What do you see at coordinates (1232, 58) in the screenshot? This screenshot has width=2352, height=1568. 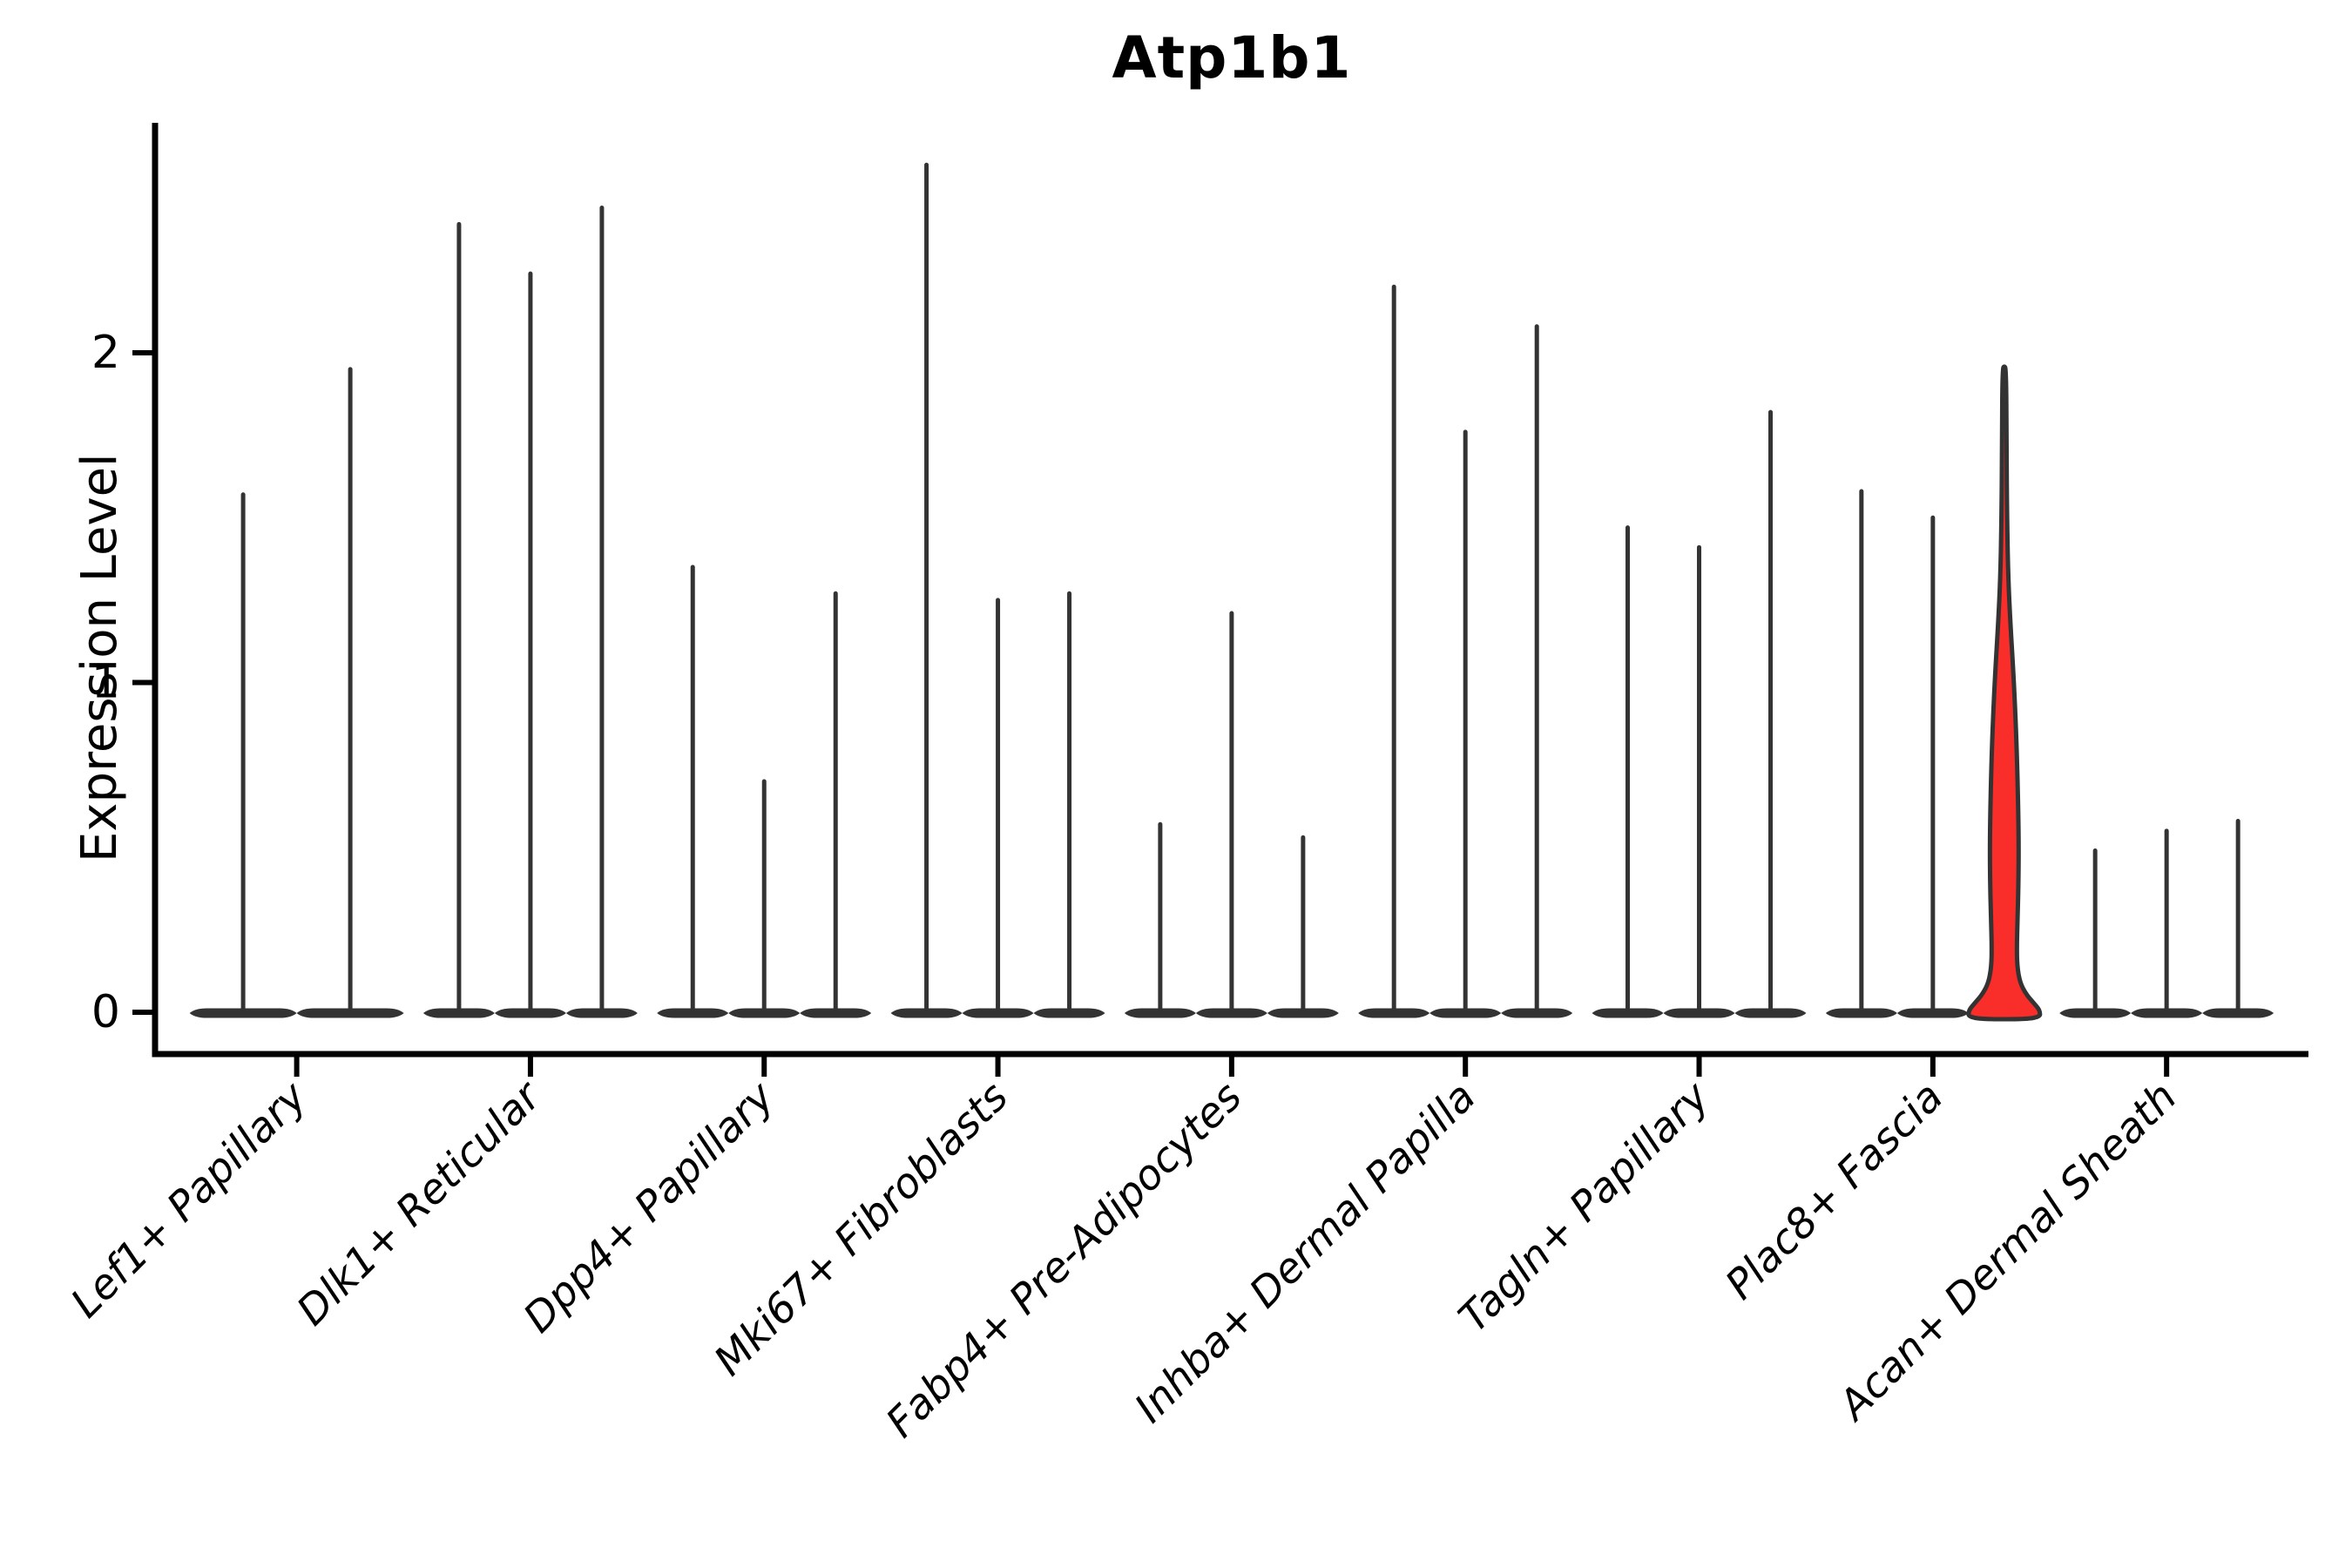 I see `chart-title: Atp1b1` at bounding box center [1232, 58].